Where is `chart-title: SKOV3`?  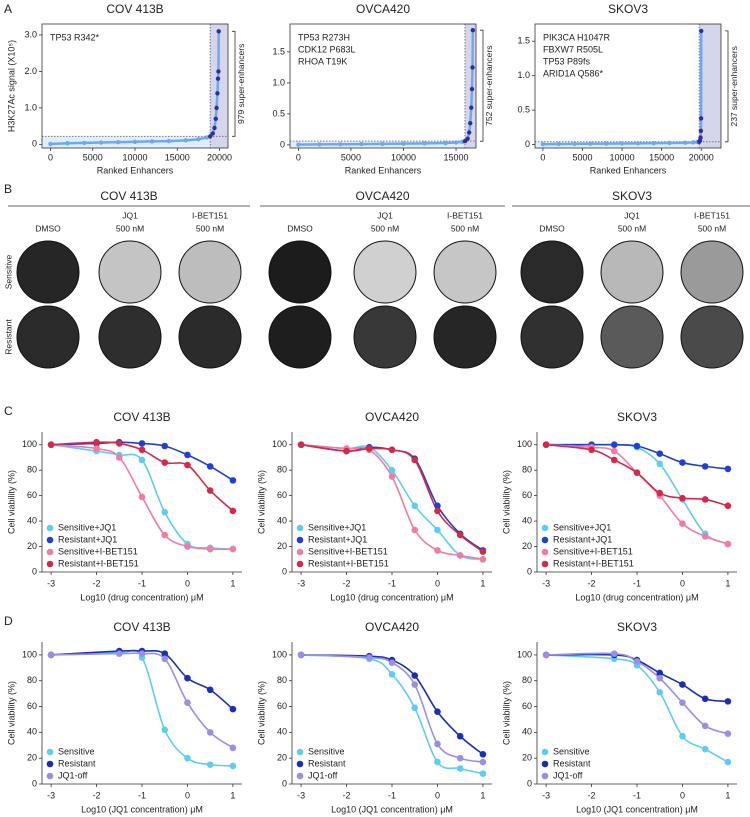 chart-title: SKOV3 is located at coordinates (628, 9).